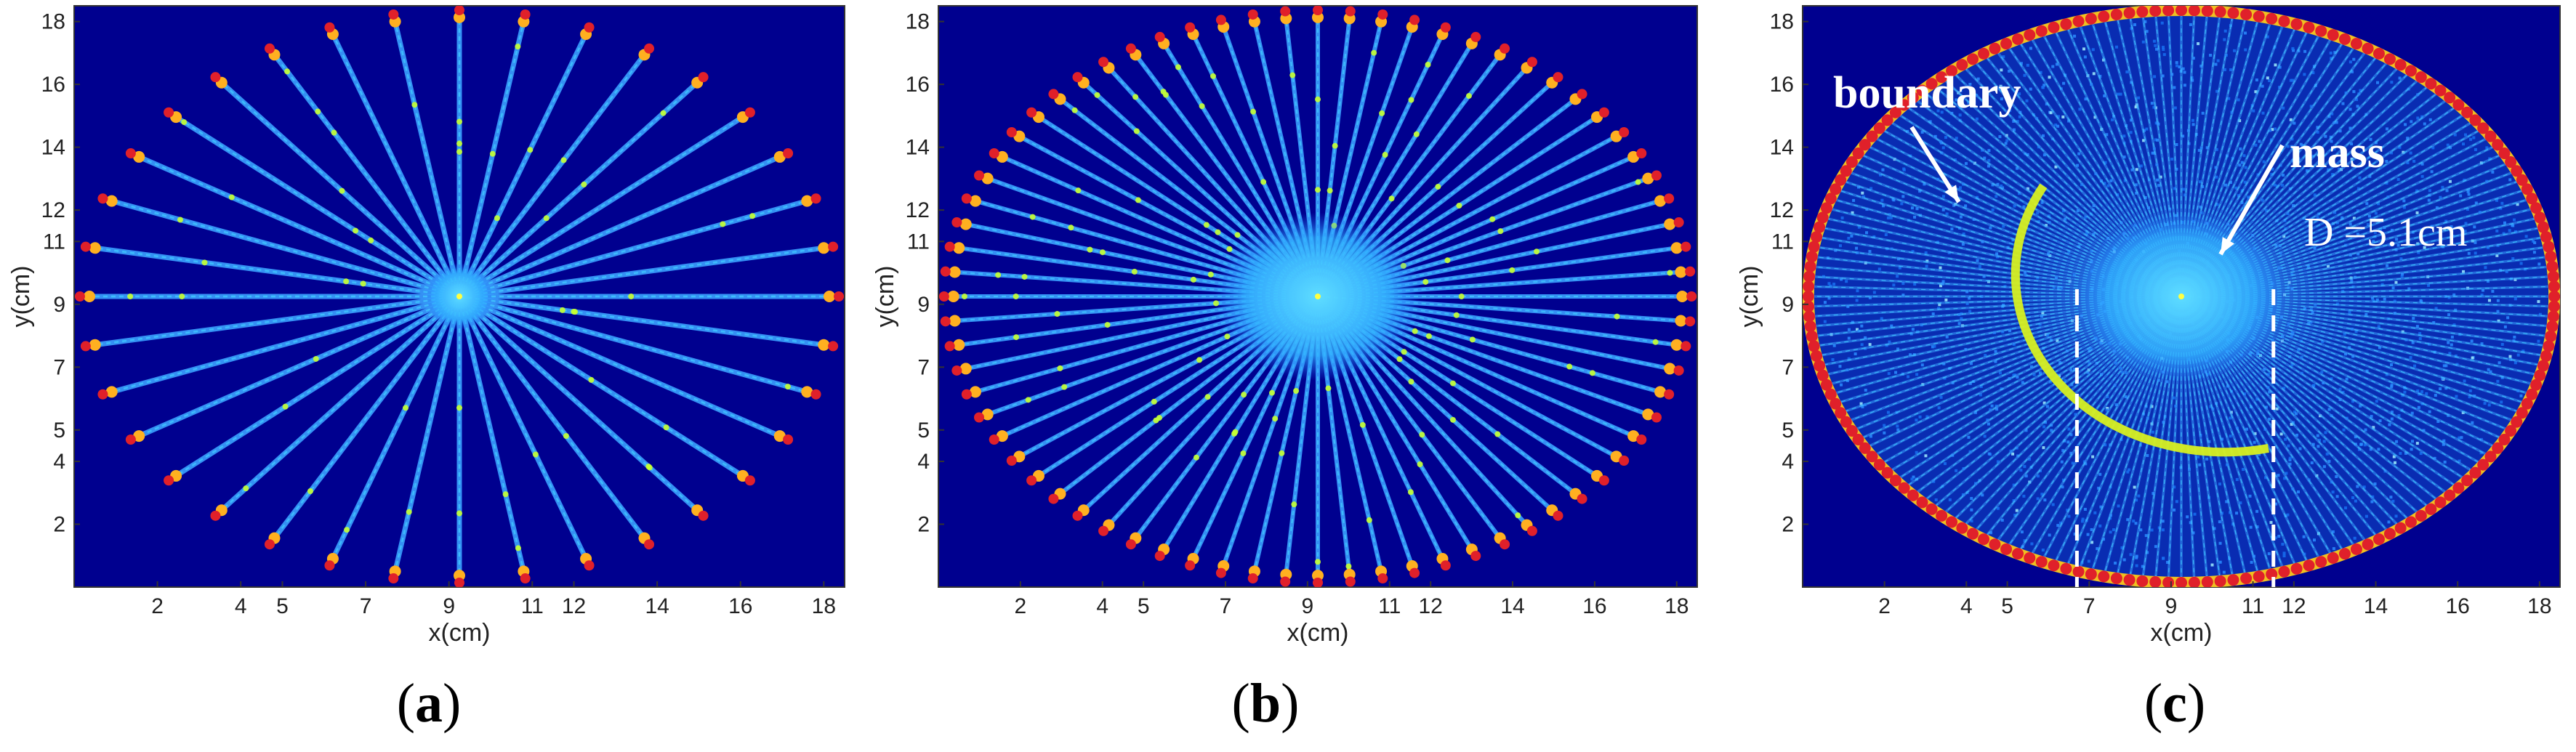 This screenshot has width=2576, height=752. What do you see at coordinates (2539, 606) in the screenshot?
I see `x-tick-label: 18` at bounding box center [2539, 606].